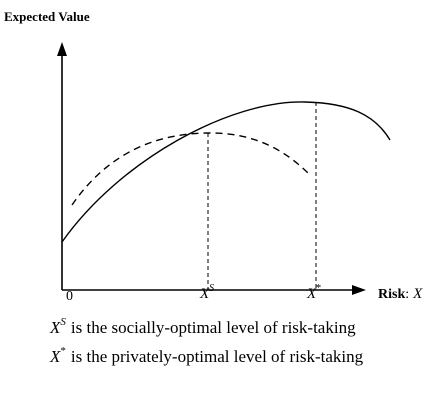  What do you see at coordinates (417, 294) in the screenshot?
I see `variable: X` at bounding box center [417, 294].